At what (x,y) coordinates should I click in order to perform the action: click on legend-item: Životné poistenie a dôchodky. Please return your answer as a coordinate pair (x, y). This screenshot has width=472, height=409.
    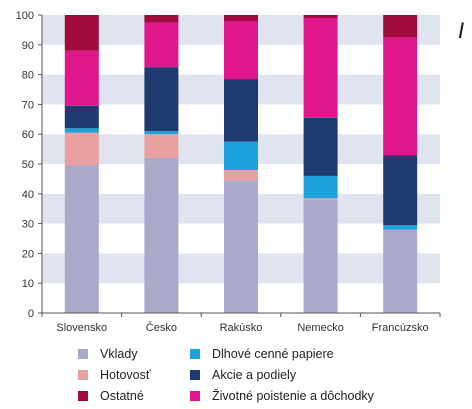
    Looking at the image, I should click on (310, 396).